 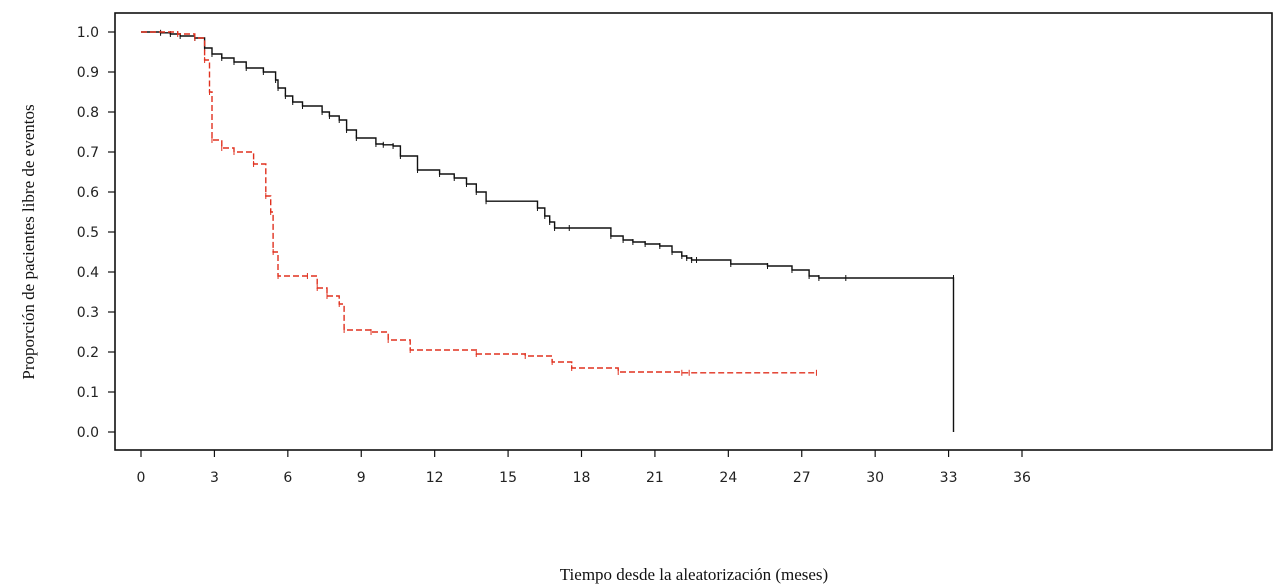 What do you see at coordinates (728, 478) in the screenshot?
I see `x-tick-label: 24` at bounding box center [728, 478].